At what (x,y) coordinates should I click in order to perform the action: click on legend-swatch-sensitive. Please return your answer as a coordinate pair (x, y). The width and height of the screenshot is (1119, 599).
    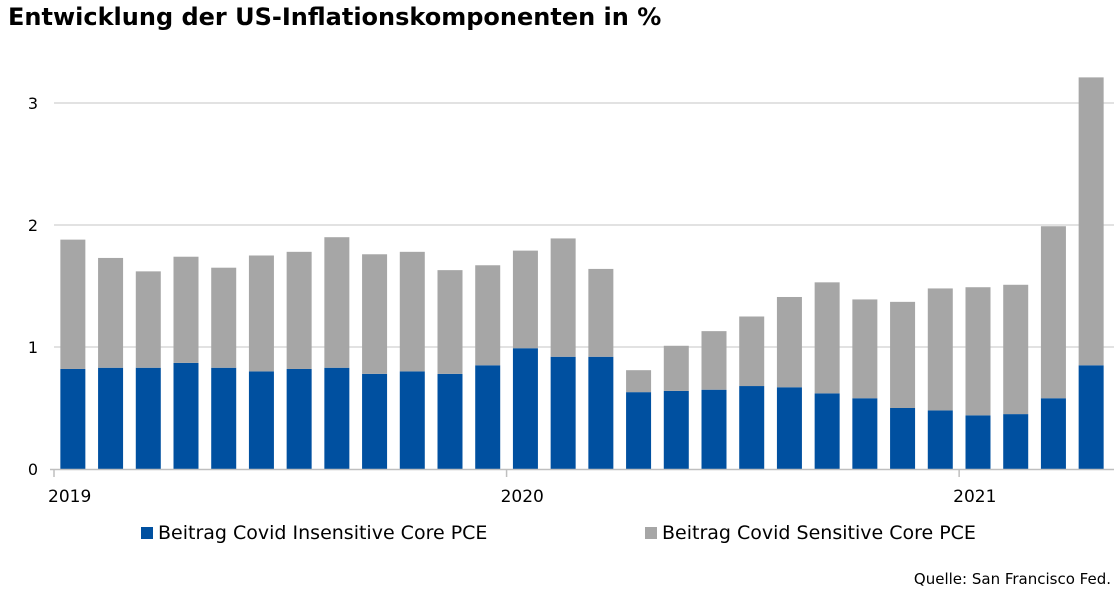
    Looking at the image, I should click on (651, 533).